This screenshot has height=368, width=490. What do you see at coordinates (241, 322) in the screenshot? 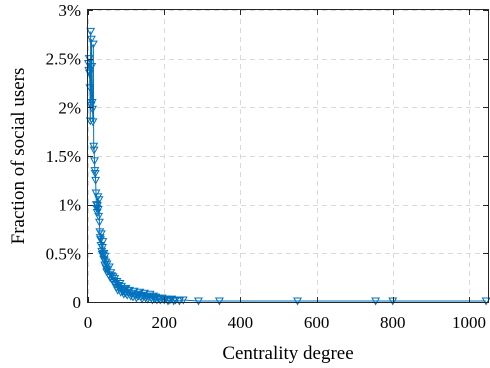
I see `x-tick-label: 400` at bounding box center [241, 322].